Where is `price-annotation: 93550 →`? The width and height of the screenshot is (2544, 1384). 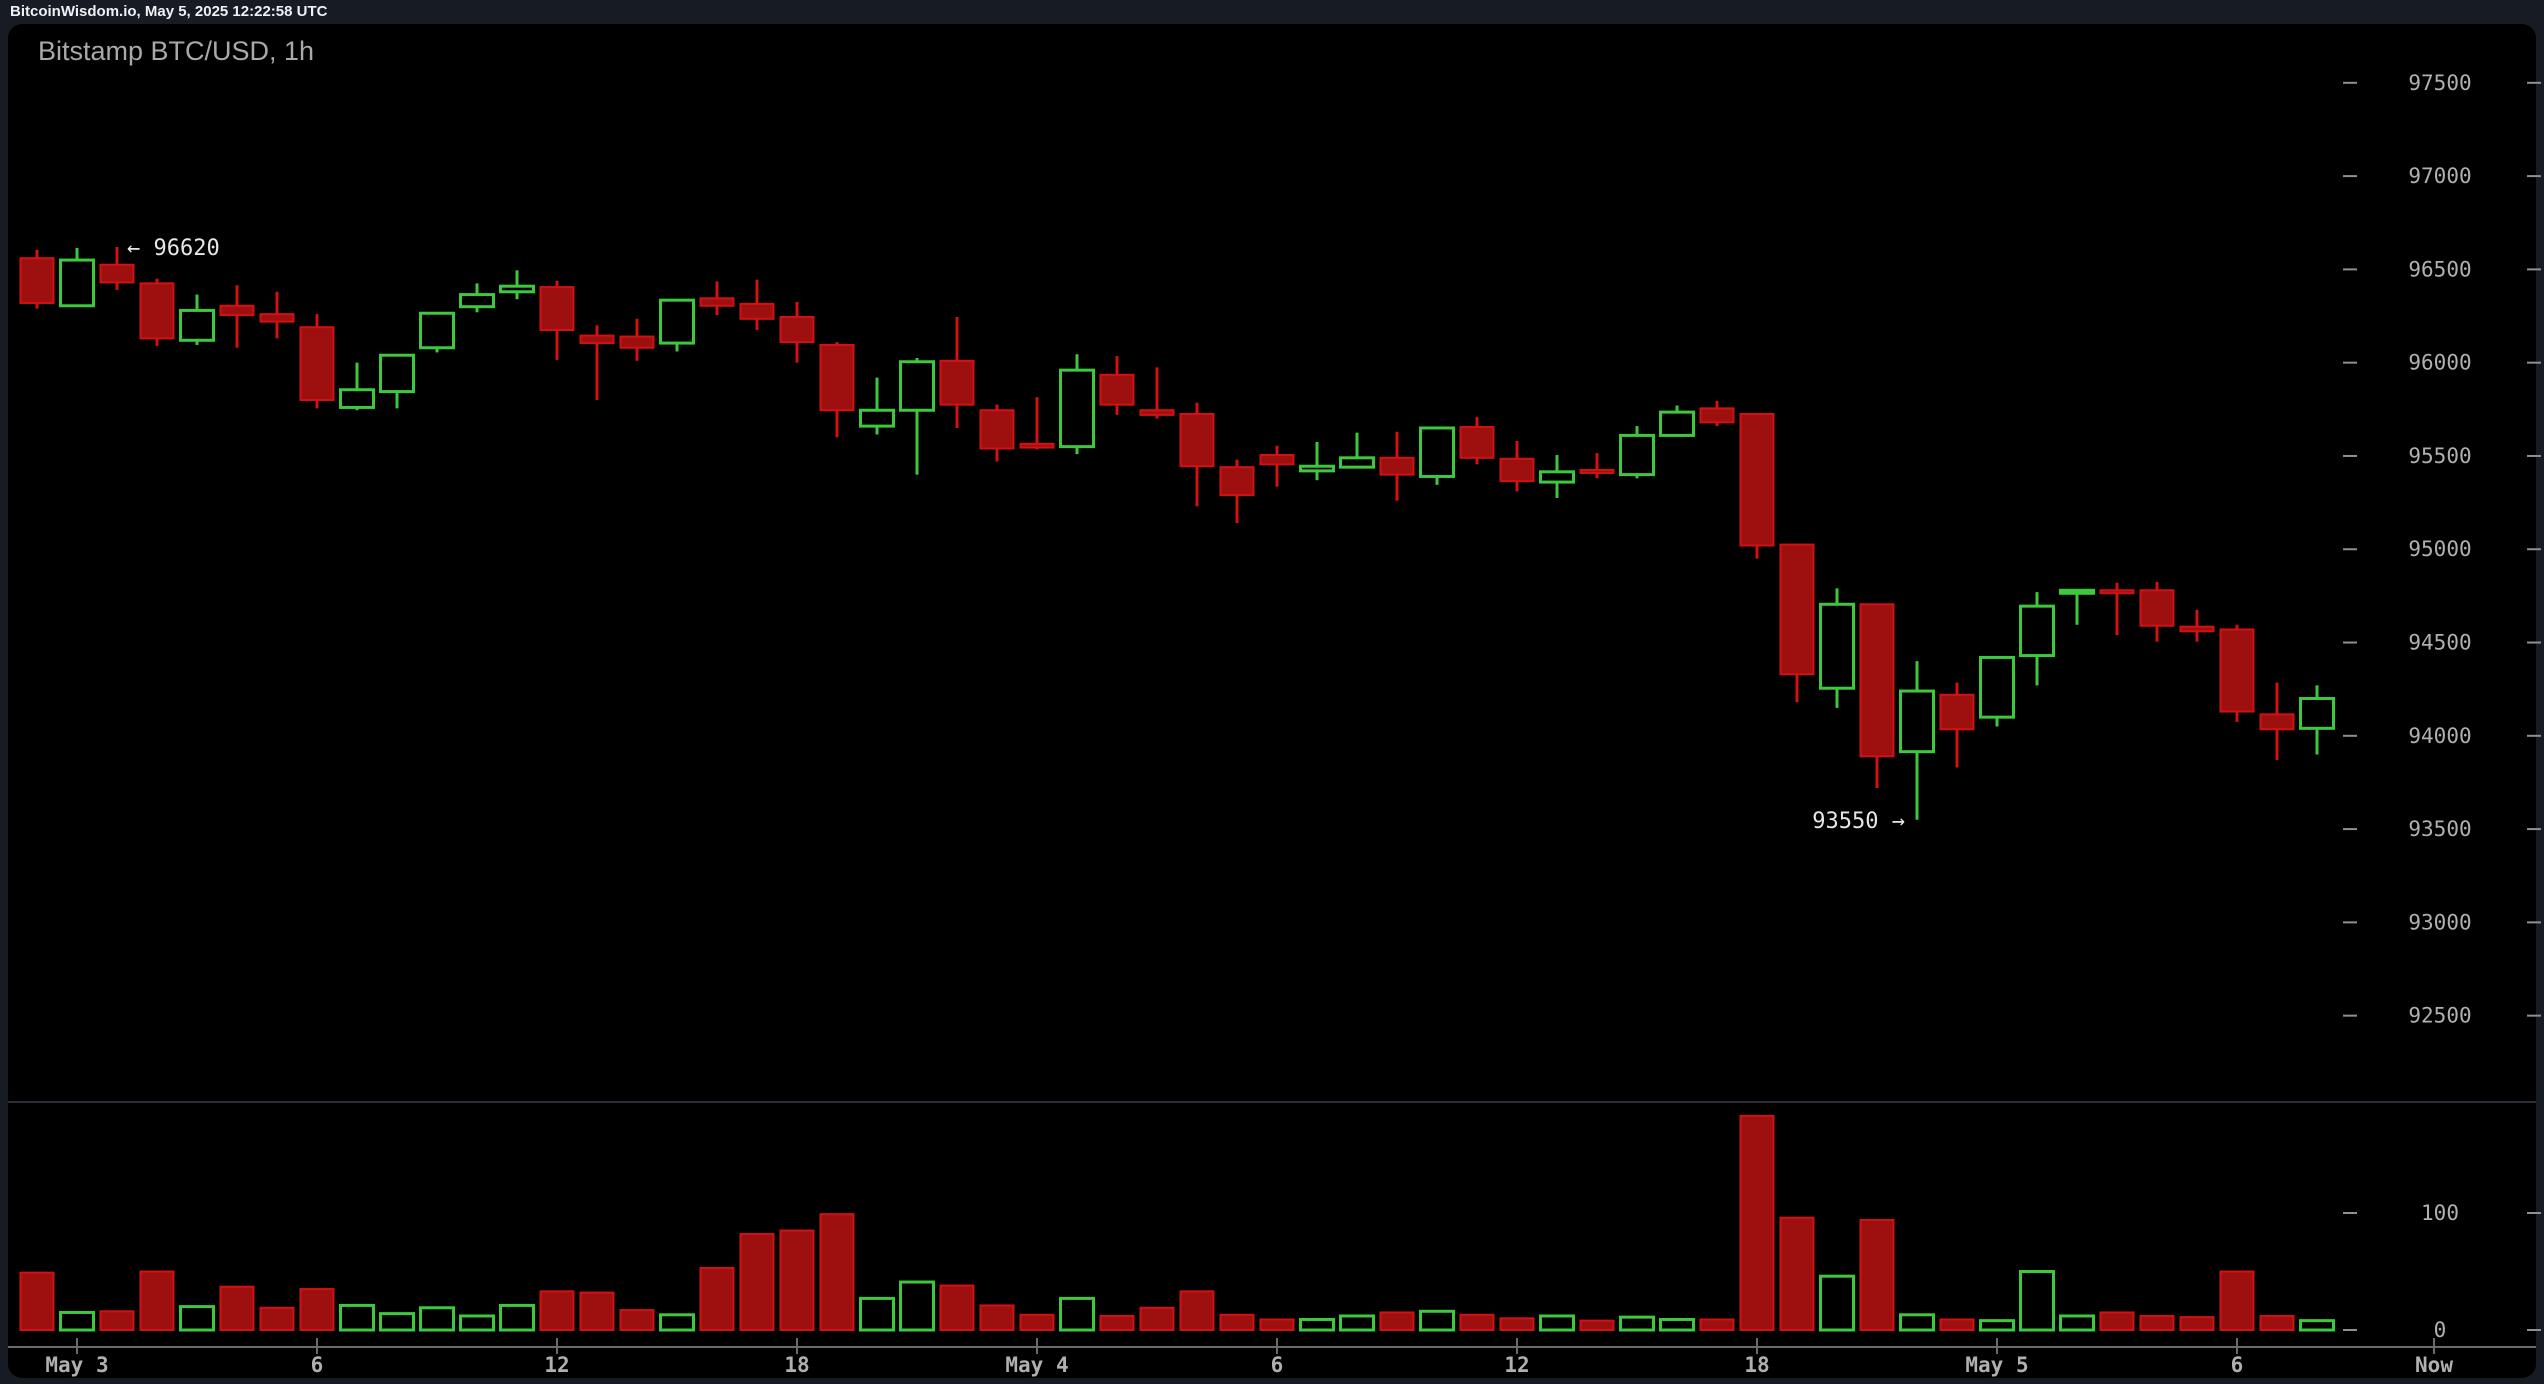 price-annotation: 93550 → is located at coordinates (1858, 821).